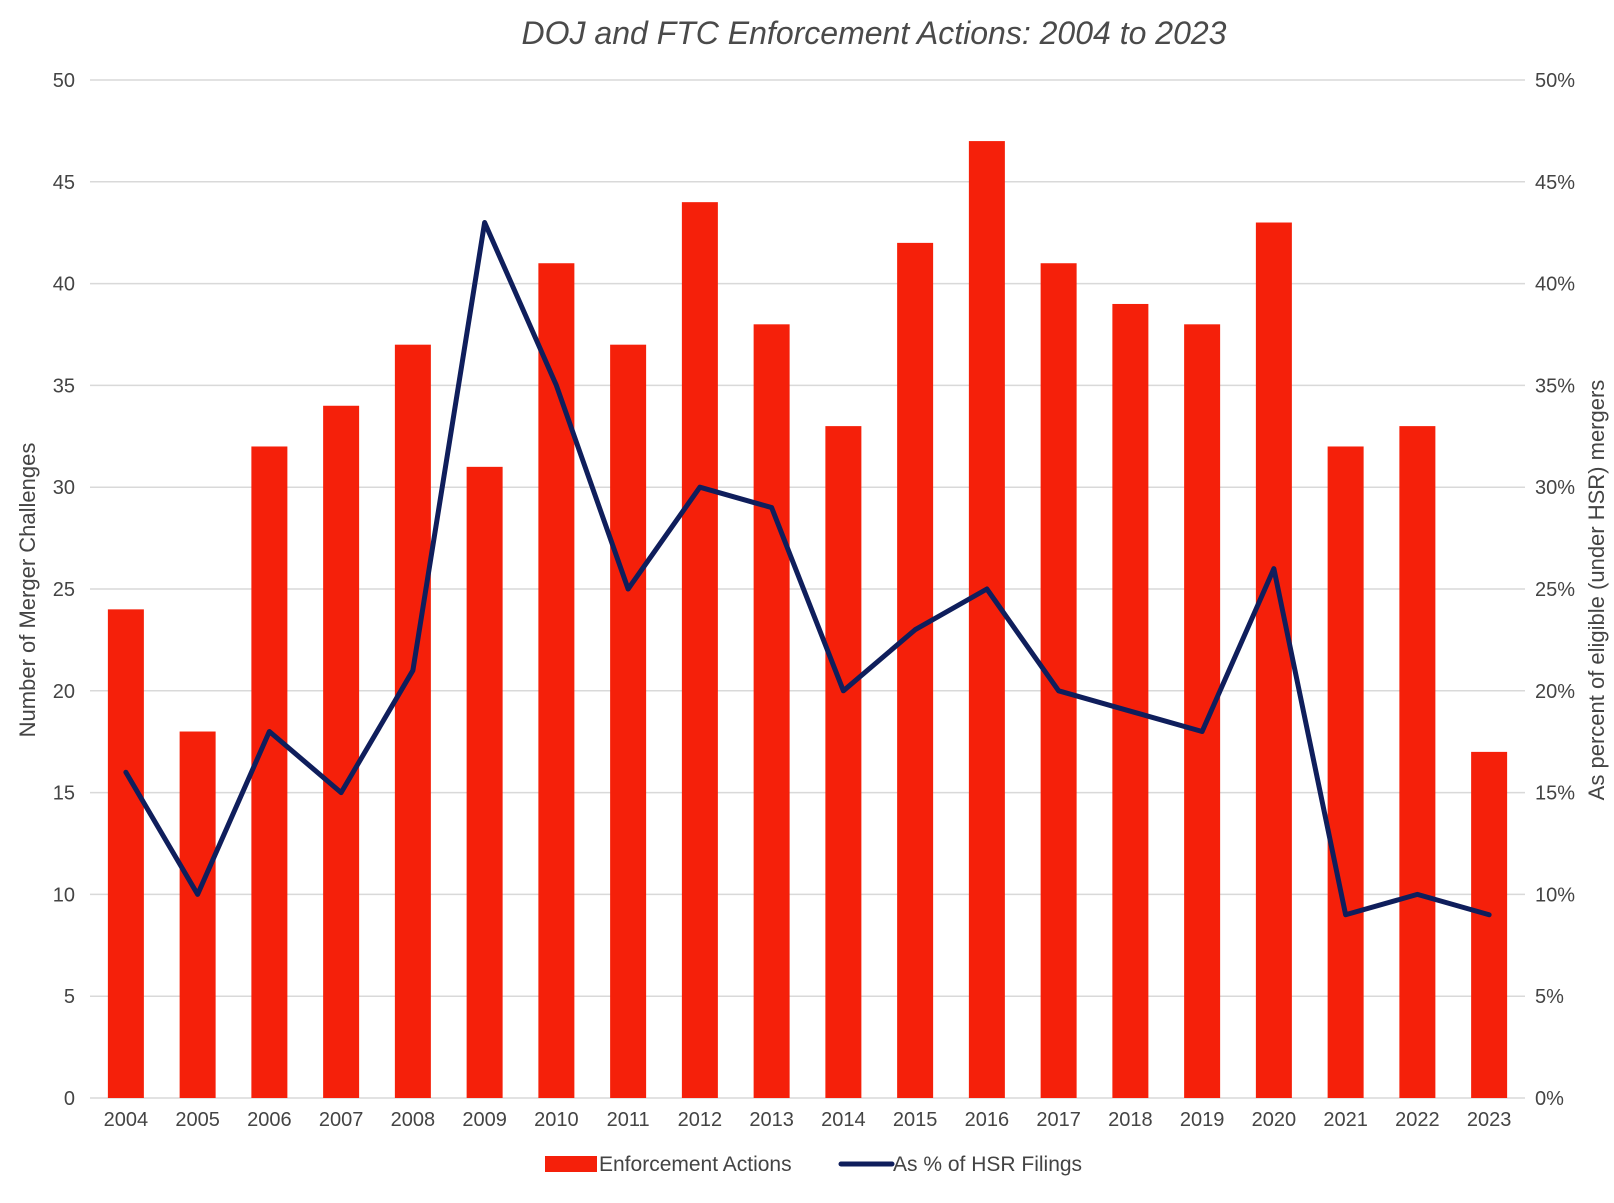 The width and height of the screenshot is (1614, 1203). I want to click on y-right-tick-label: 25%, so click(1555, 590).